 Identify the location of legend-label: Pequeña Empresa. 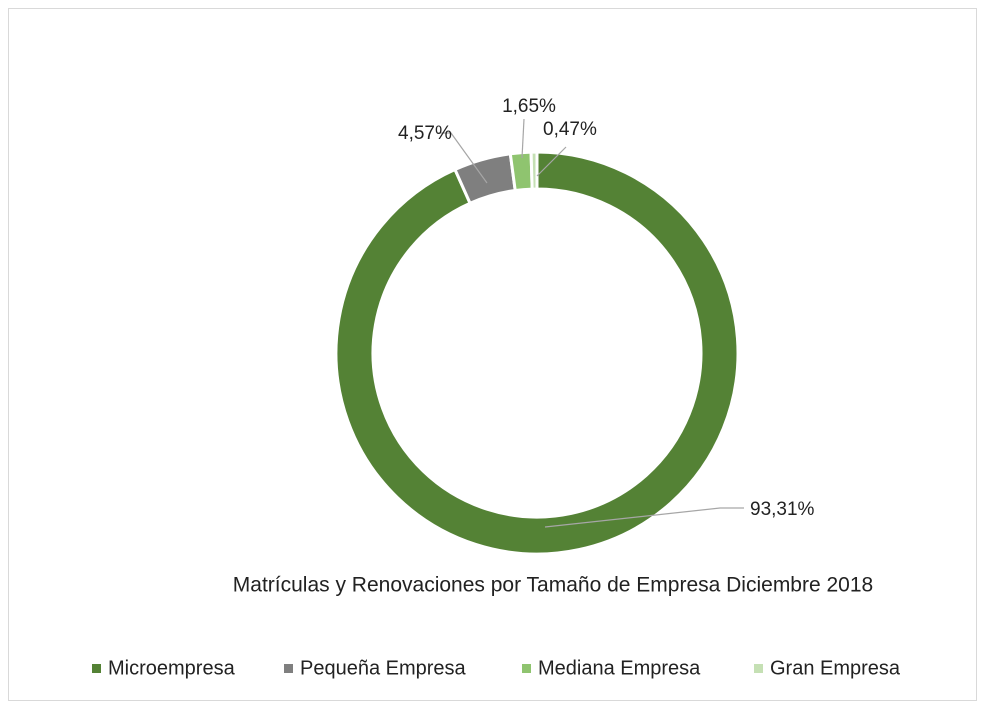
(383, 668).